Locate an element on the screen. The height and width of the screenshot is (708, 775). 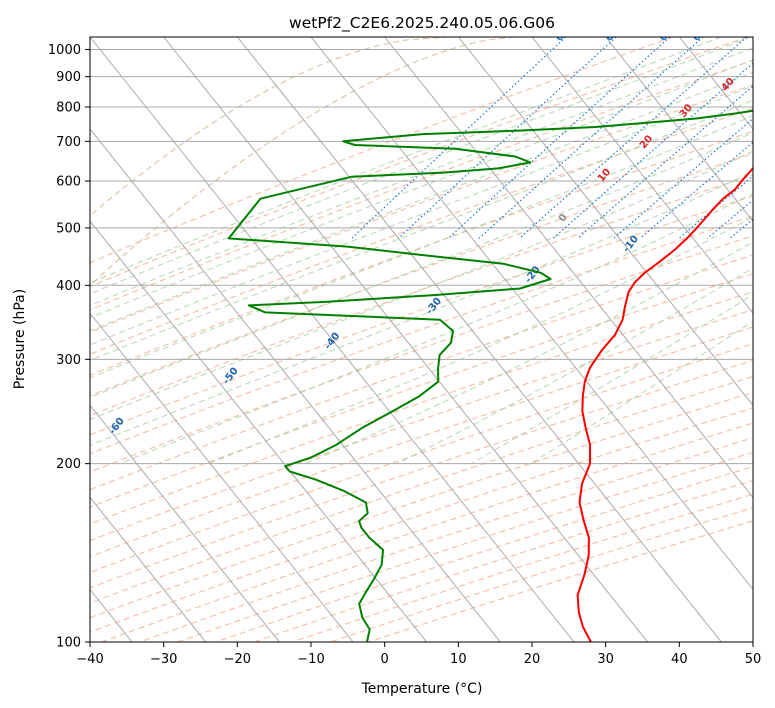
wet-bulb-label: 0 is located at coordinates (563, 218).